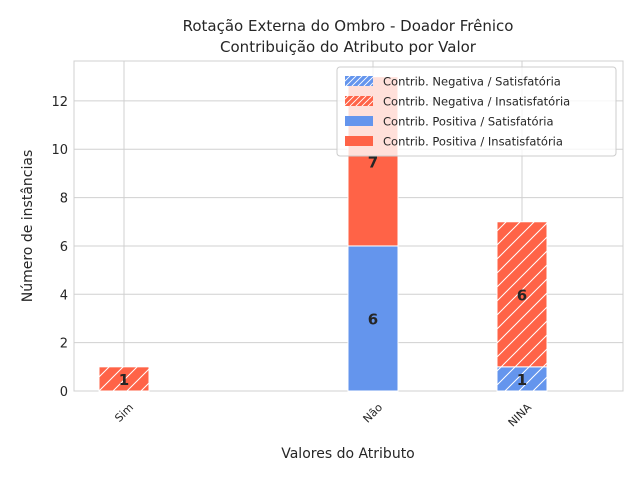 The width and height of the screenshot is (640, 484). Describe the element at coordinates (323, 415) in the screenshot. I see `x-ticks: Sim Não NINA` at that location.